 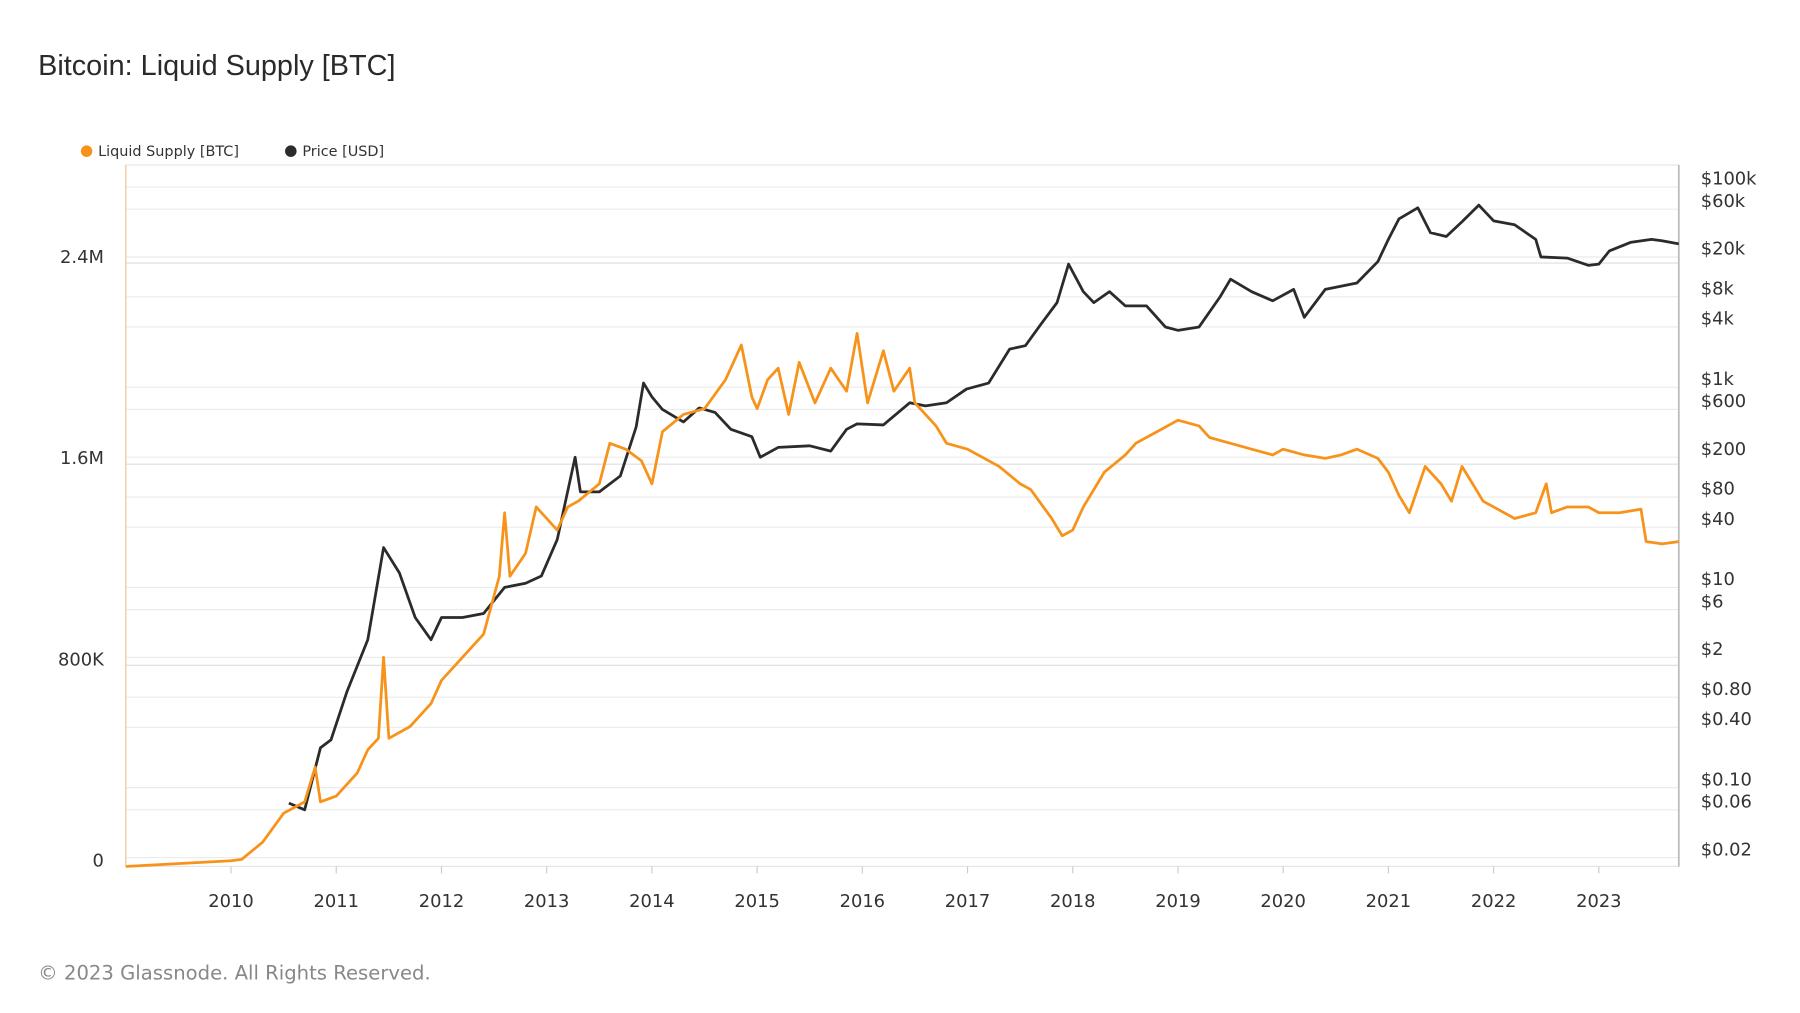 I want to click on y-right-tick-label: $0.80, so click(x=1726, y=689).